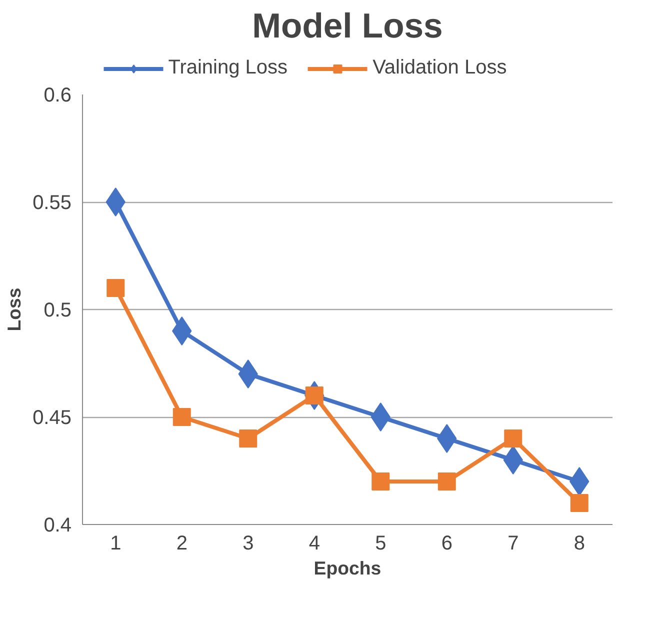 The height and width of the screenshot is (627, 648). What do you see at coordinates (182, 543) in the screenshot?
I see `x-tick-label: 2` at bounding box center [182, 543].